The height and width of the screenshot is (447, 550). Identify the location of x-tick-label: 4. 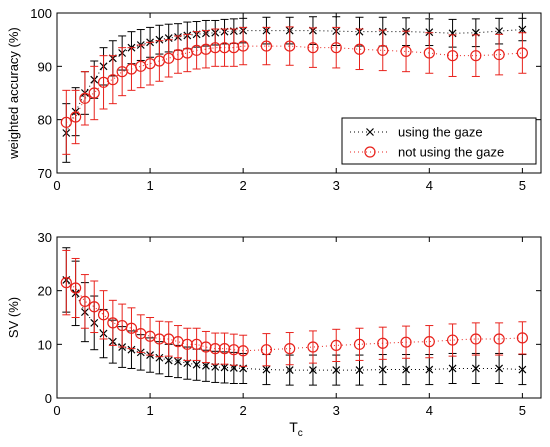
(429, 410).